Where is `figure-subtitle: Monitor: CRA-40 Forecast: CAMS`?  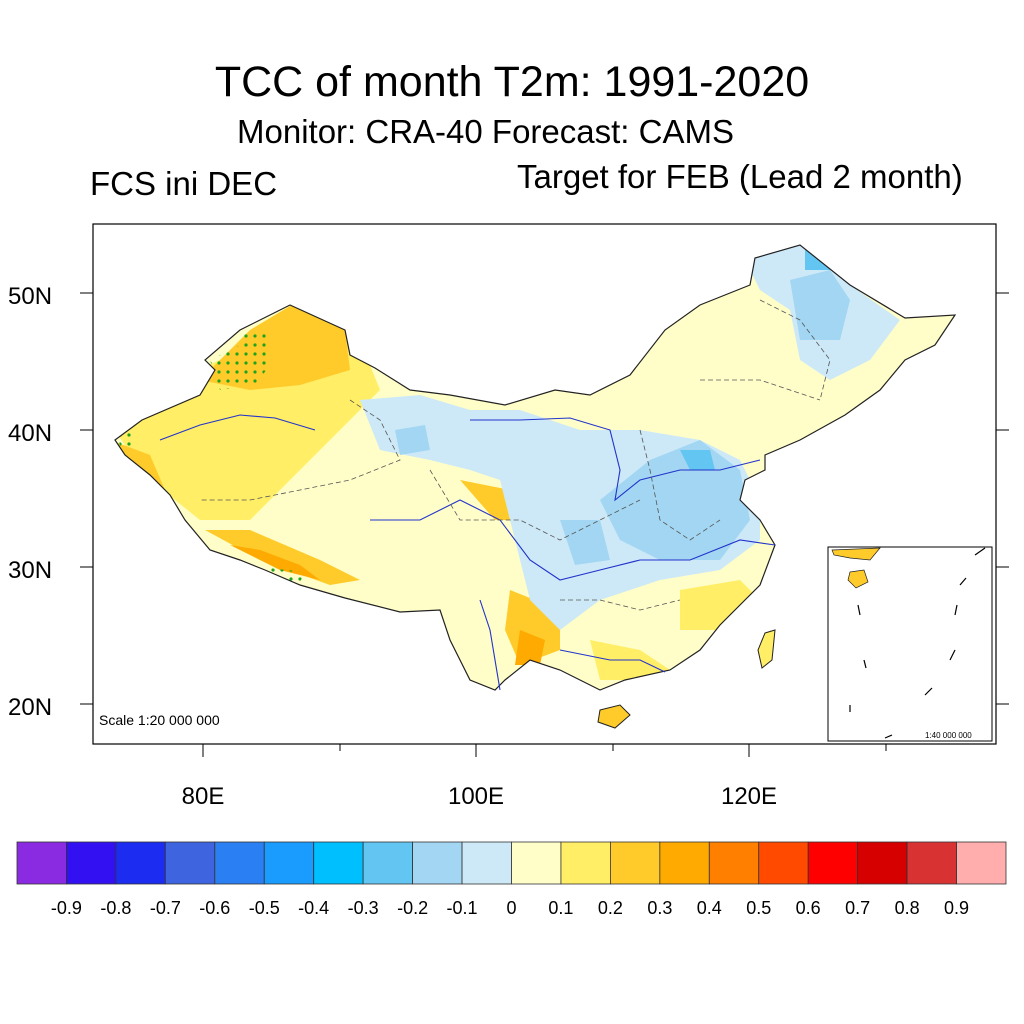
figure-subtitle: Monitor: CRA-40 Forecast: CAMS is located at coordinates (485, 131).